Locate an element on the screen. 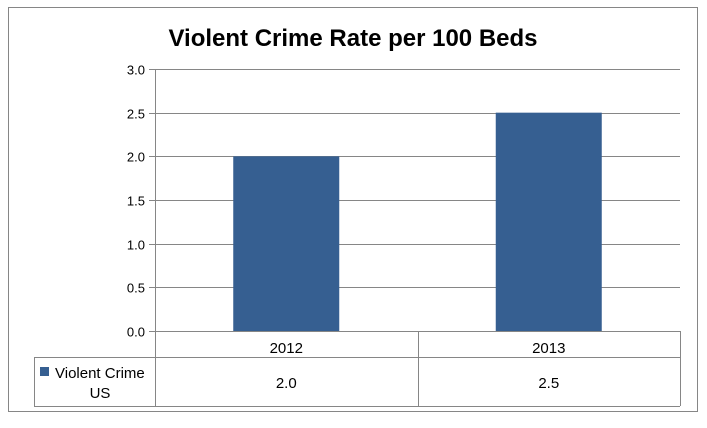  category-label: 2013 is located at coordinates (548, 348).